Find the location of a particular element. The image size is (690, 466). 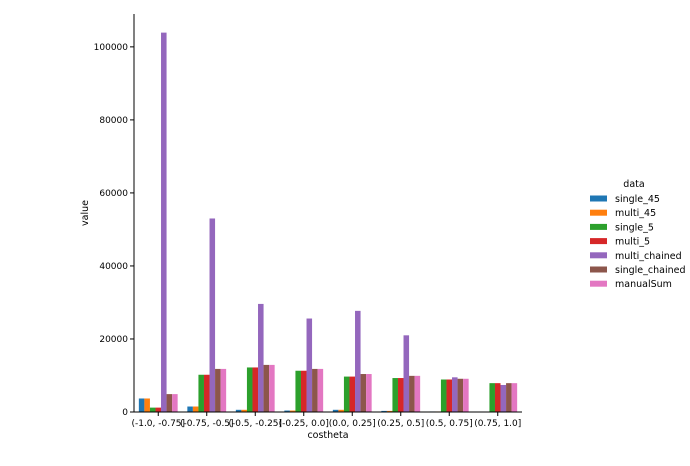

legend-label: multi_5 is located at coordinates (632, 242).